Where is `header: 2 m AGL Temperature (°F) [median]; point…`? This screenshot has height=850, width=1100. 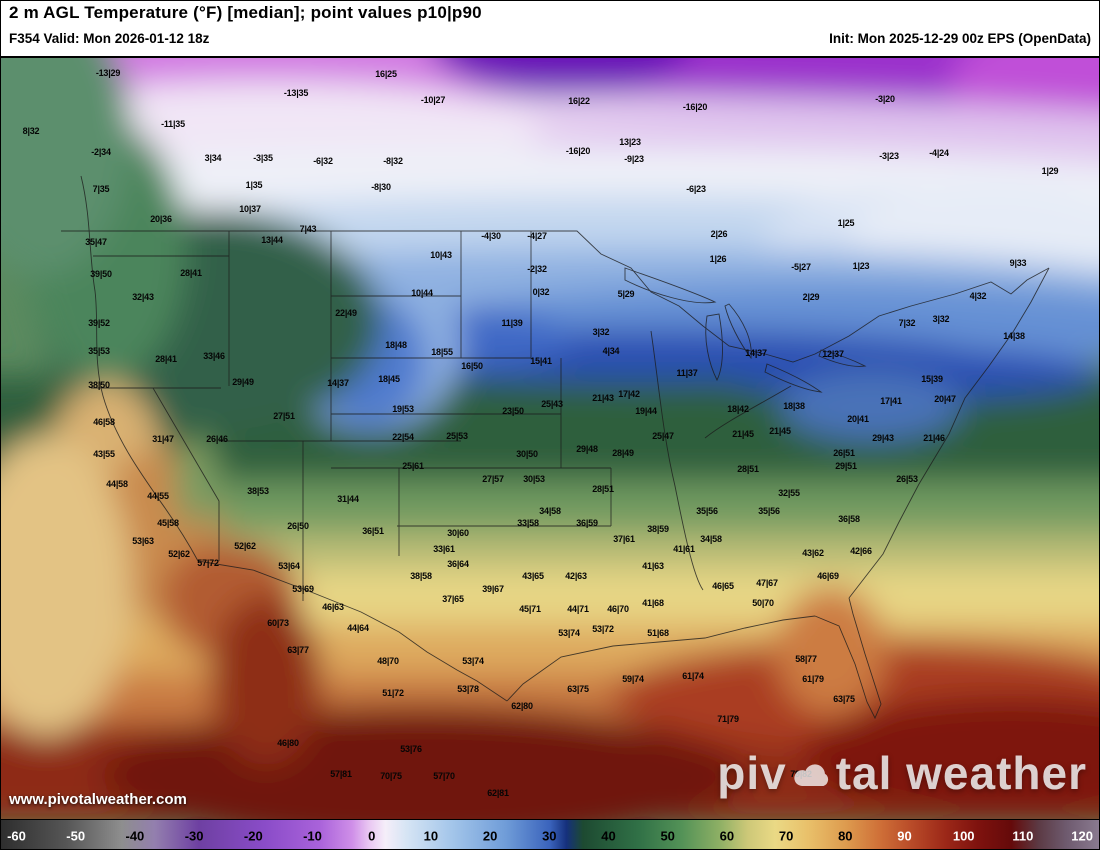
header: 2 m AGL Temperature (°F) [median]; point… is located at coordinates (550, 29).